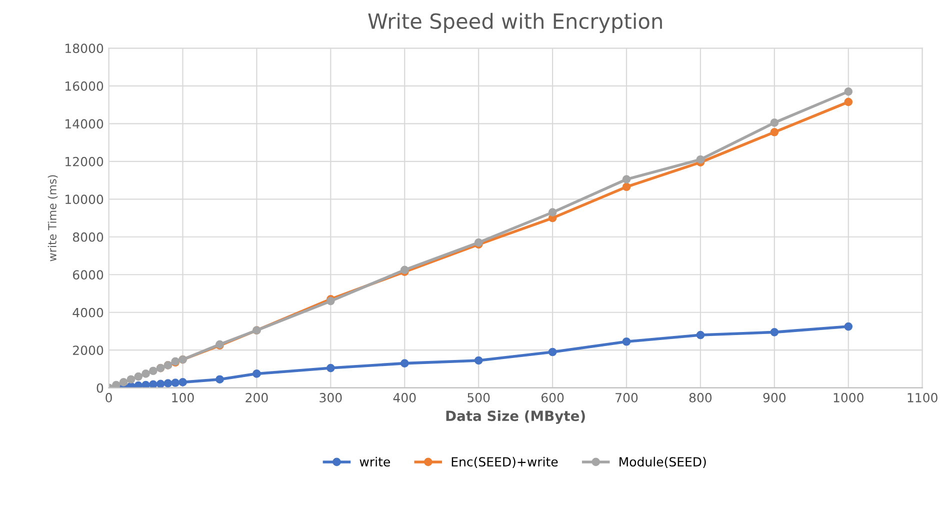 This screenshot has width=946, height=507. Describe the element at coordinates (88, 275) in the screenshot. I see `y-tick-label: 6000` at that location.